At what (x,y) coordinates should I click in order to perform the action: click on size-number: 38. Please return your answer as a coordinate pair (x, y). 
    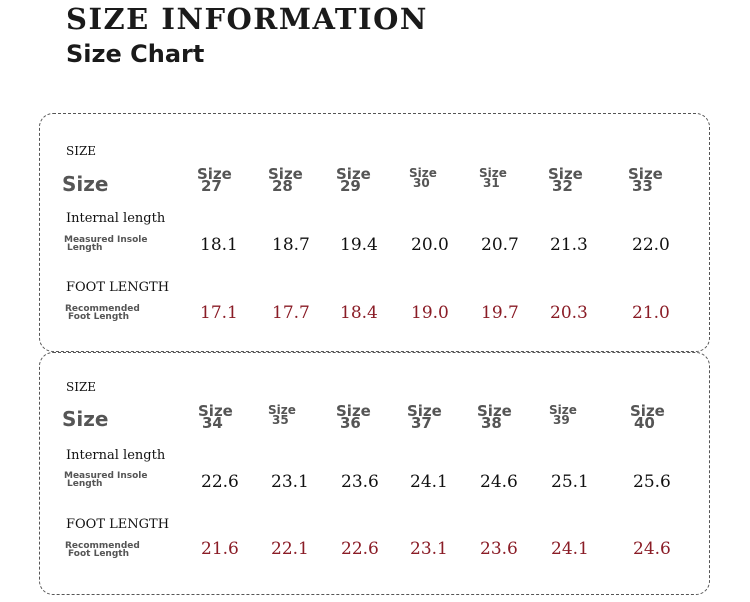
    Looking at the image, I should click on (491, 423).